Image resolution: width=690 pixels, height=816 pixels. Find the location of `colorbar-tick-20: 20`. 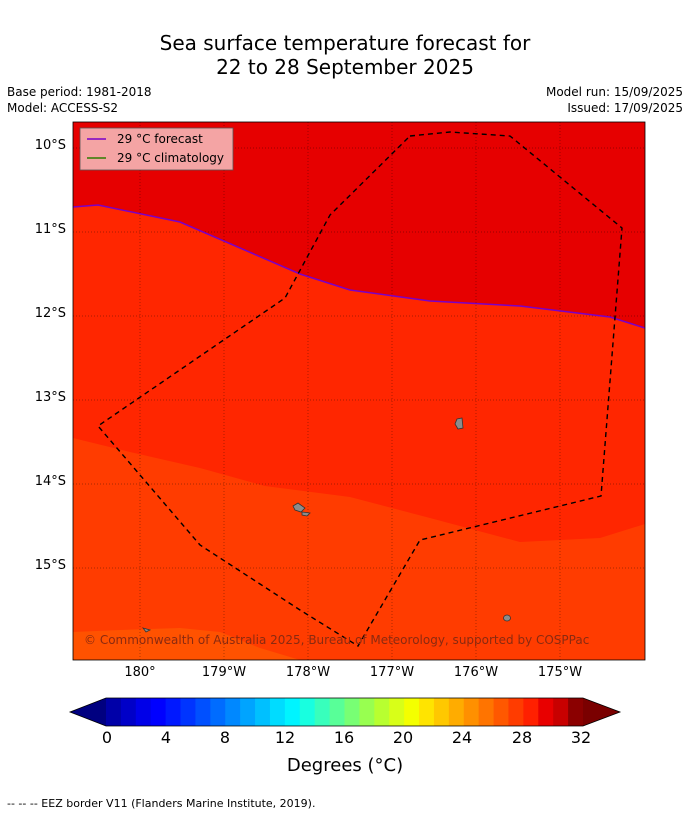

colorbar-tick-20: 20 is located at coordinates (403, 737).